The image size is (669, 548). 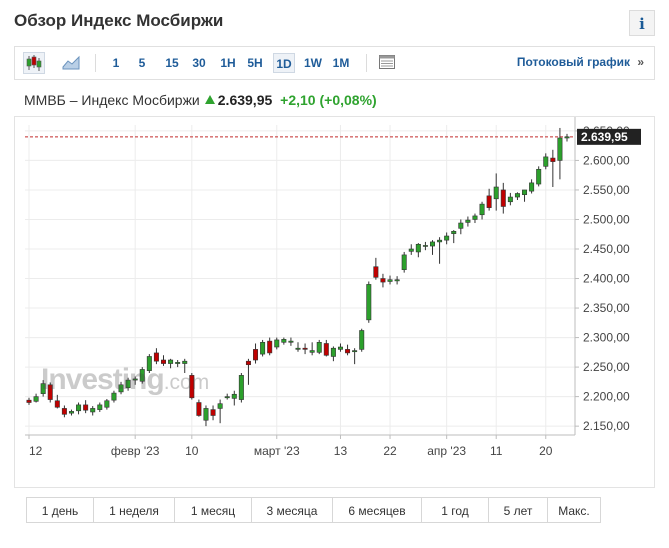 I want to click on interval-button-1w: 1W, so click(x=313, y=63).